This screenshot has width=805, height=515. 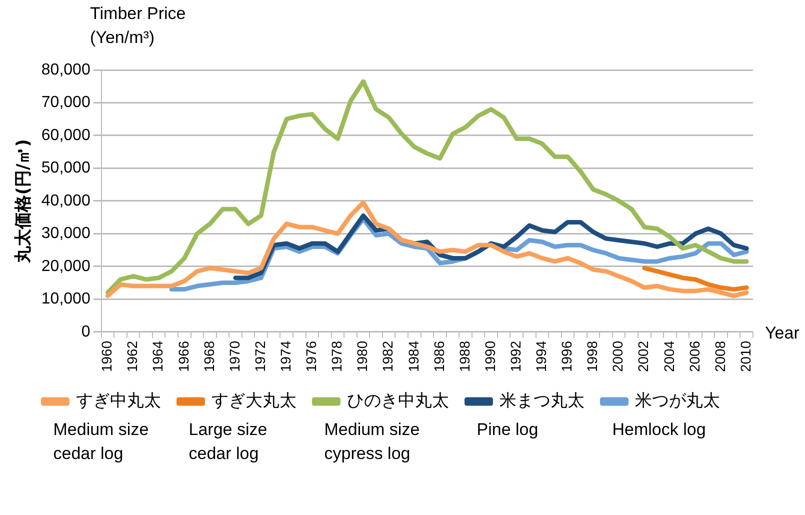 I want to click on x-tick-label: 2010, so click(x=745, y=356).